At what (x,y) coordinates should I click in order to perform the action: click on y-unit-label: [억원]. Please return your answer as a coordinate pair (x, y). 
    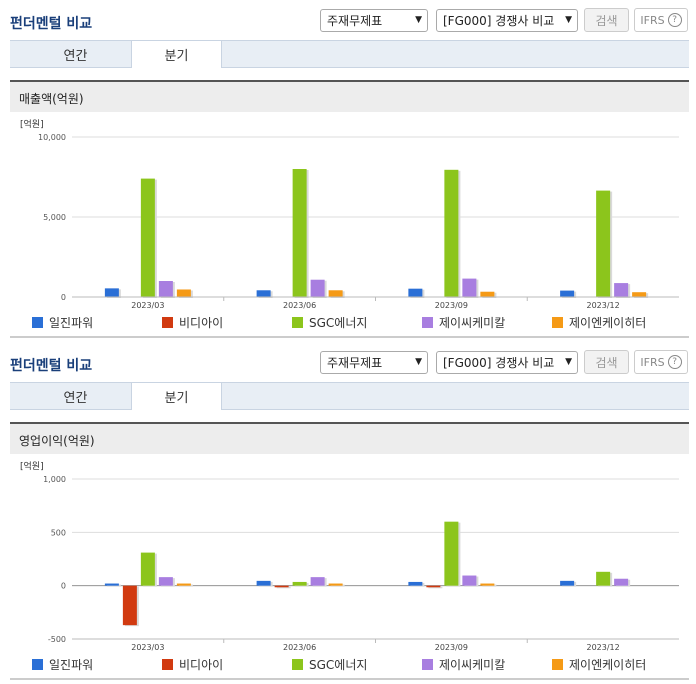
    Looking at the image, I should click on (32, 466).